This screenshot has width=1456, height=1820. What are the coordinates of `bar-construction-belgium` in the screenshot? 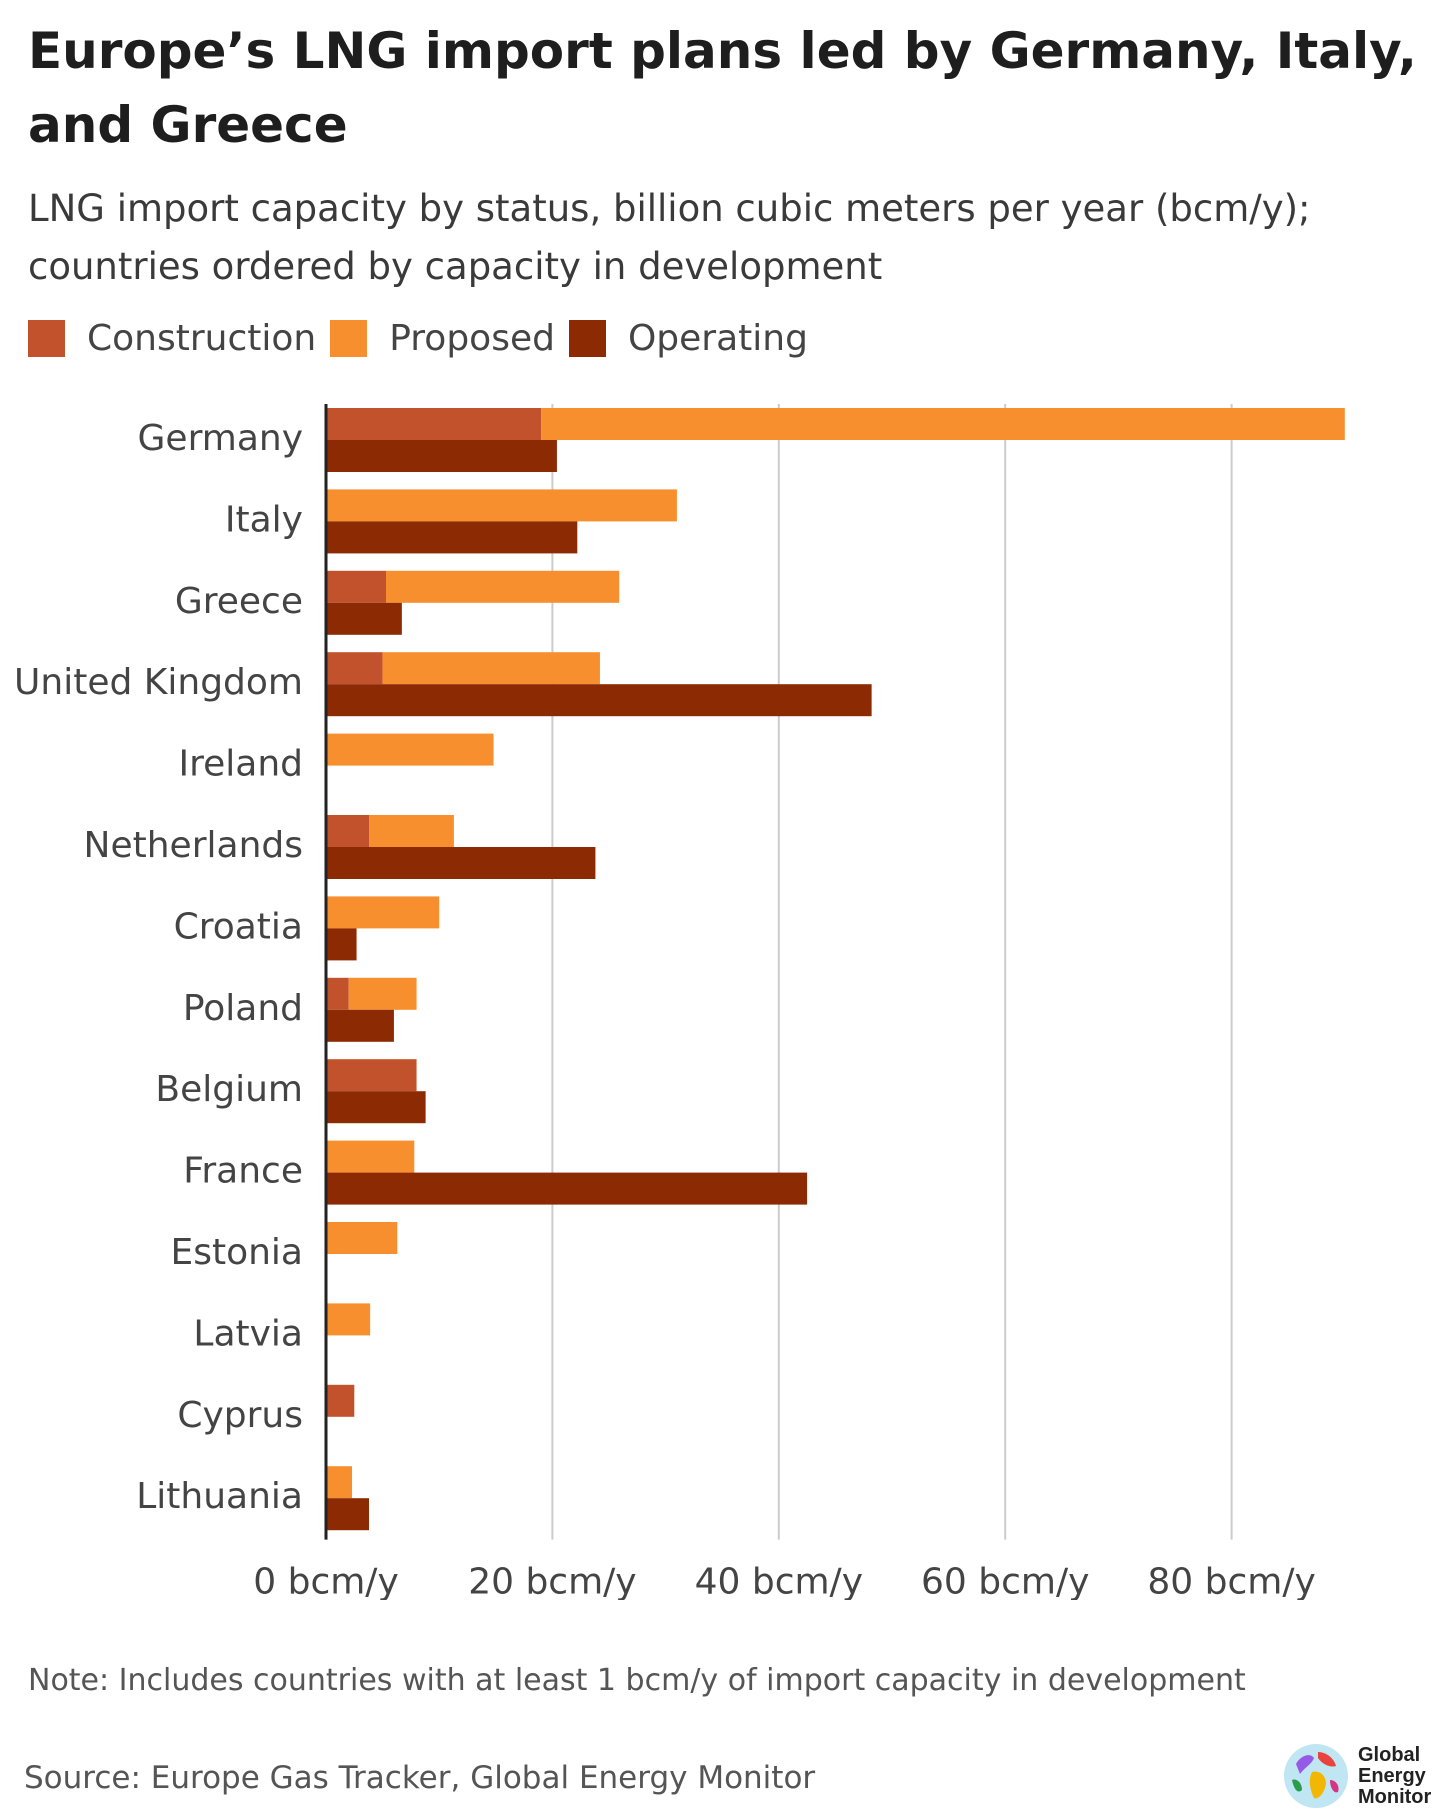 It's located at (371, 1075).